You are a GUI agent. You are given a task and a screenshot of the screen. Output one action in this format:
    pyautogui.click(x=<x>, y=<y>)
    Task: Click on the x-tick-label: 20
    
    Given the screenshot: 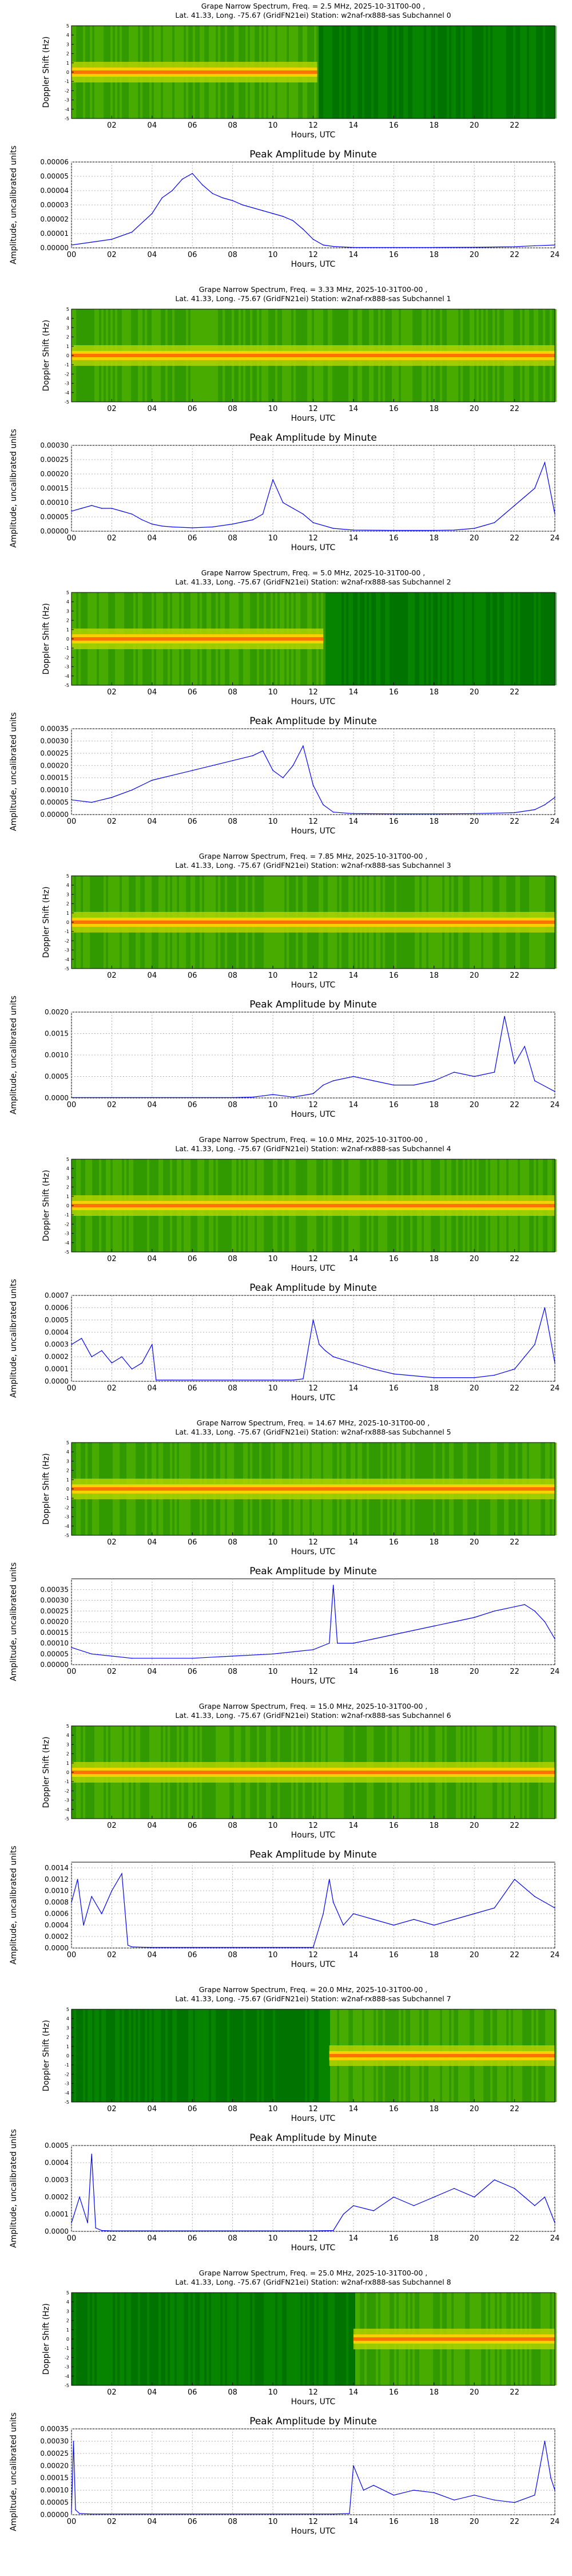 What is the action you would take?
    pyautogui.click(x=474, y=1826)
    